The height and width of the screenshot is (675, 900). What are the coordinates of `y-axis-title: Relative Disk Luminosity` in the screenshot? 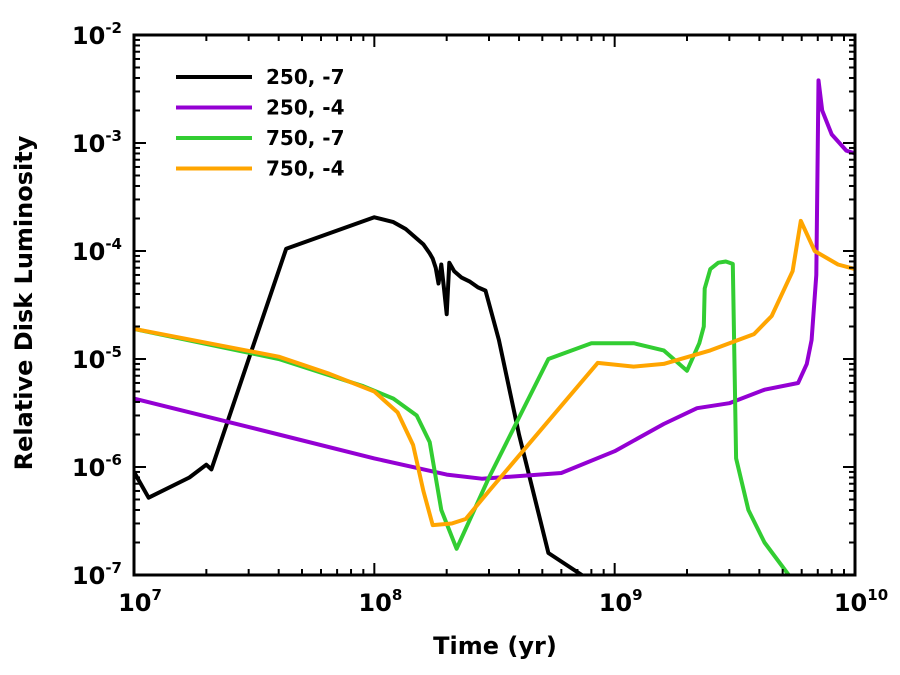 It's located at (24, 302).